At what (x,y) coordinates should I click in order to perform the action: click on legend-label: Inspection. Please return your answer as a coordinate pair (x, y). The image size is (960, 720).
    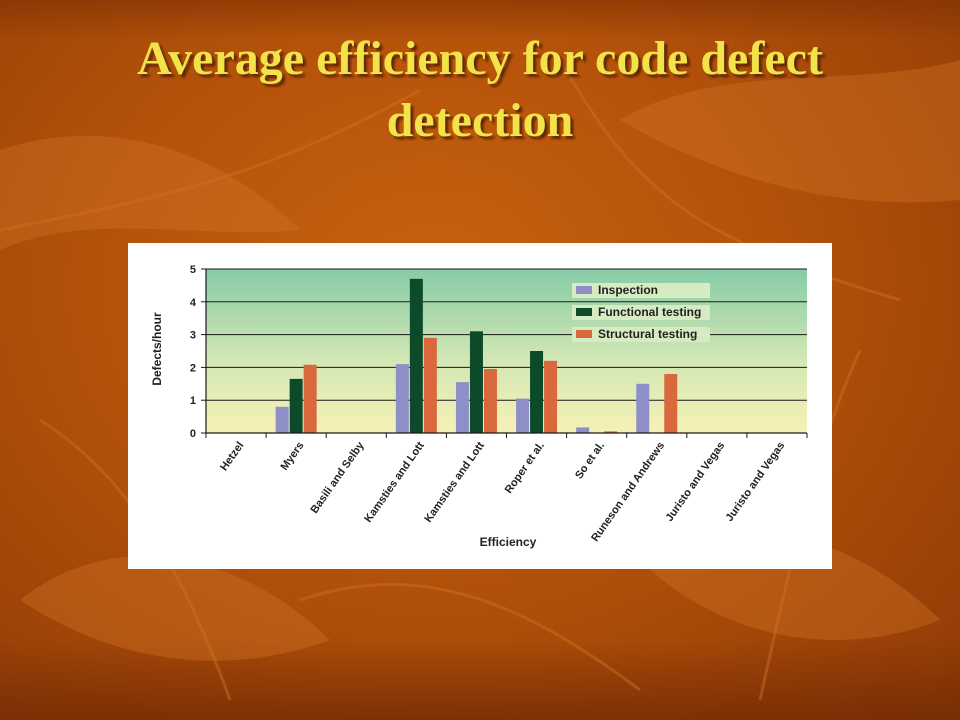
    Looking at the image, I should click on (628, 290).